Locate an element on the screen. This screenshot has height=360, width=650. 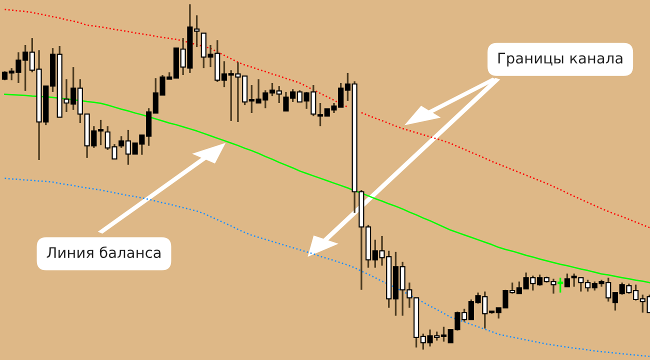
annotation: Линия баланса is located at coordinates (103, 252).